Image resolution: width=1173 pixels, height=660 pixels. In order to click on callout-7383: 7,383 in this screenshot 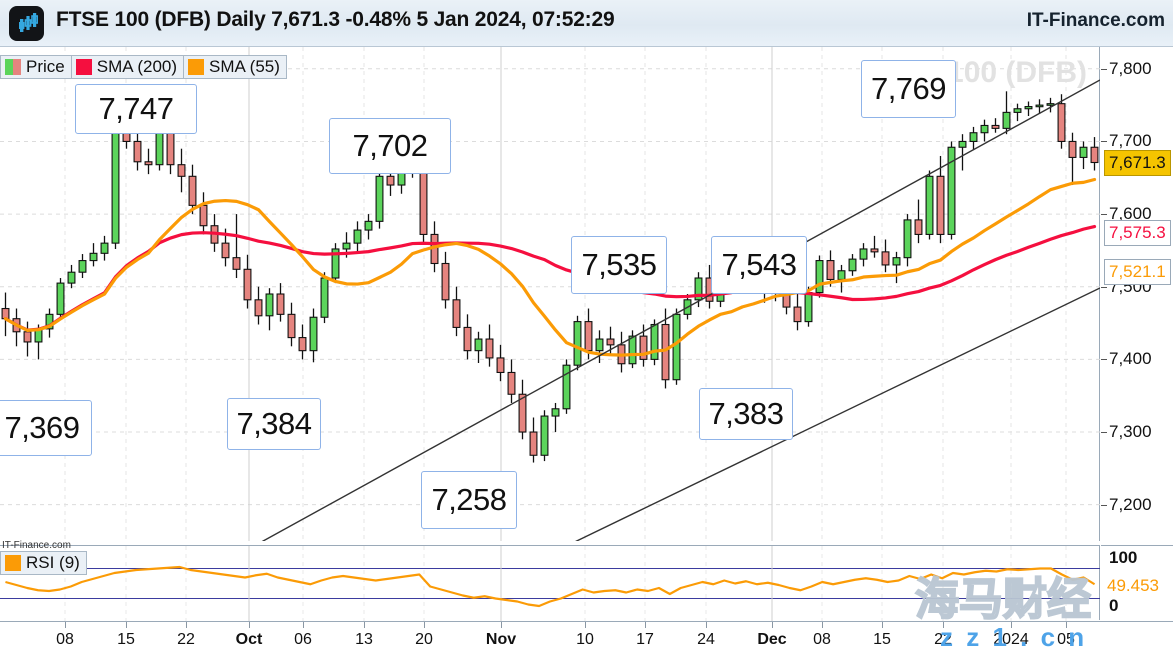, I will do `click(746, 414)`.